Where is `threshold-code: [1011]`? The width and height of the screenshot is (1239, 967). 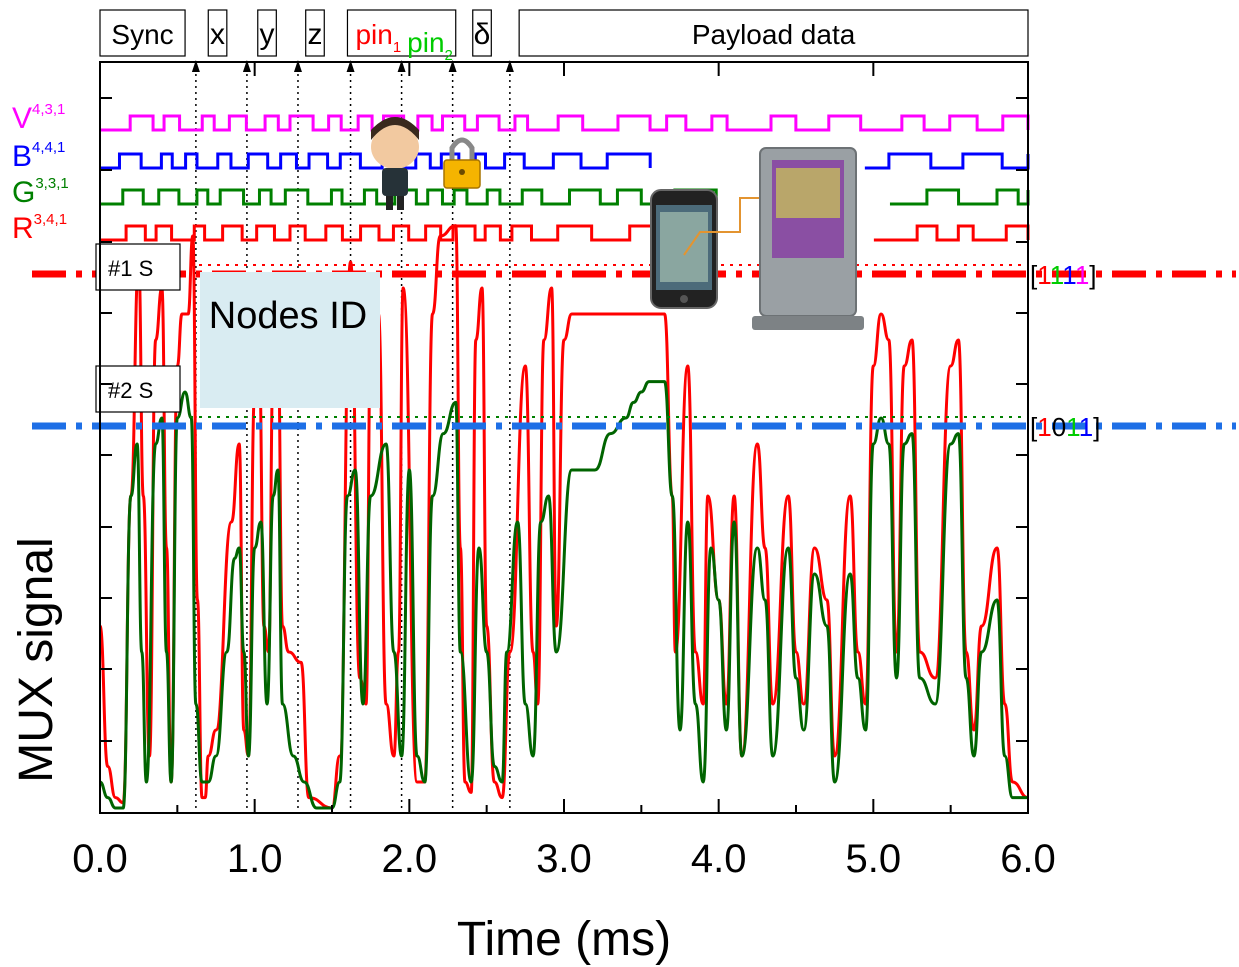 threshold-code: [1011] is located at coordinates (1065, 427).